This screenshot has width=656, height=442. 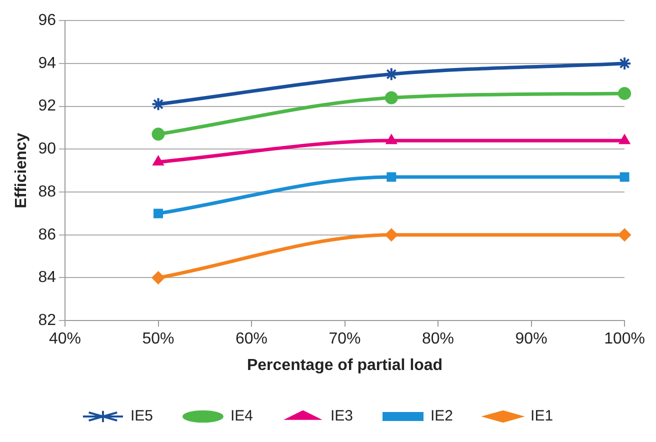 I want to click on x-tick-label: 70%, so click(x=344, y=339).